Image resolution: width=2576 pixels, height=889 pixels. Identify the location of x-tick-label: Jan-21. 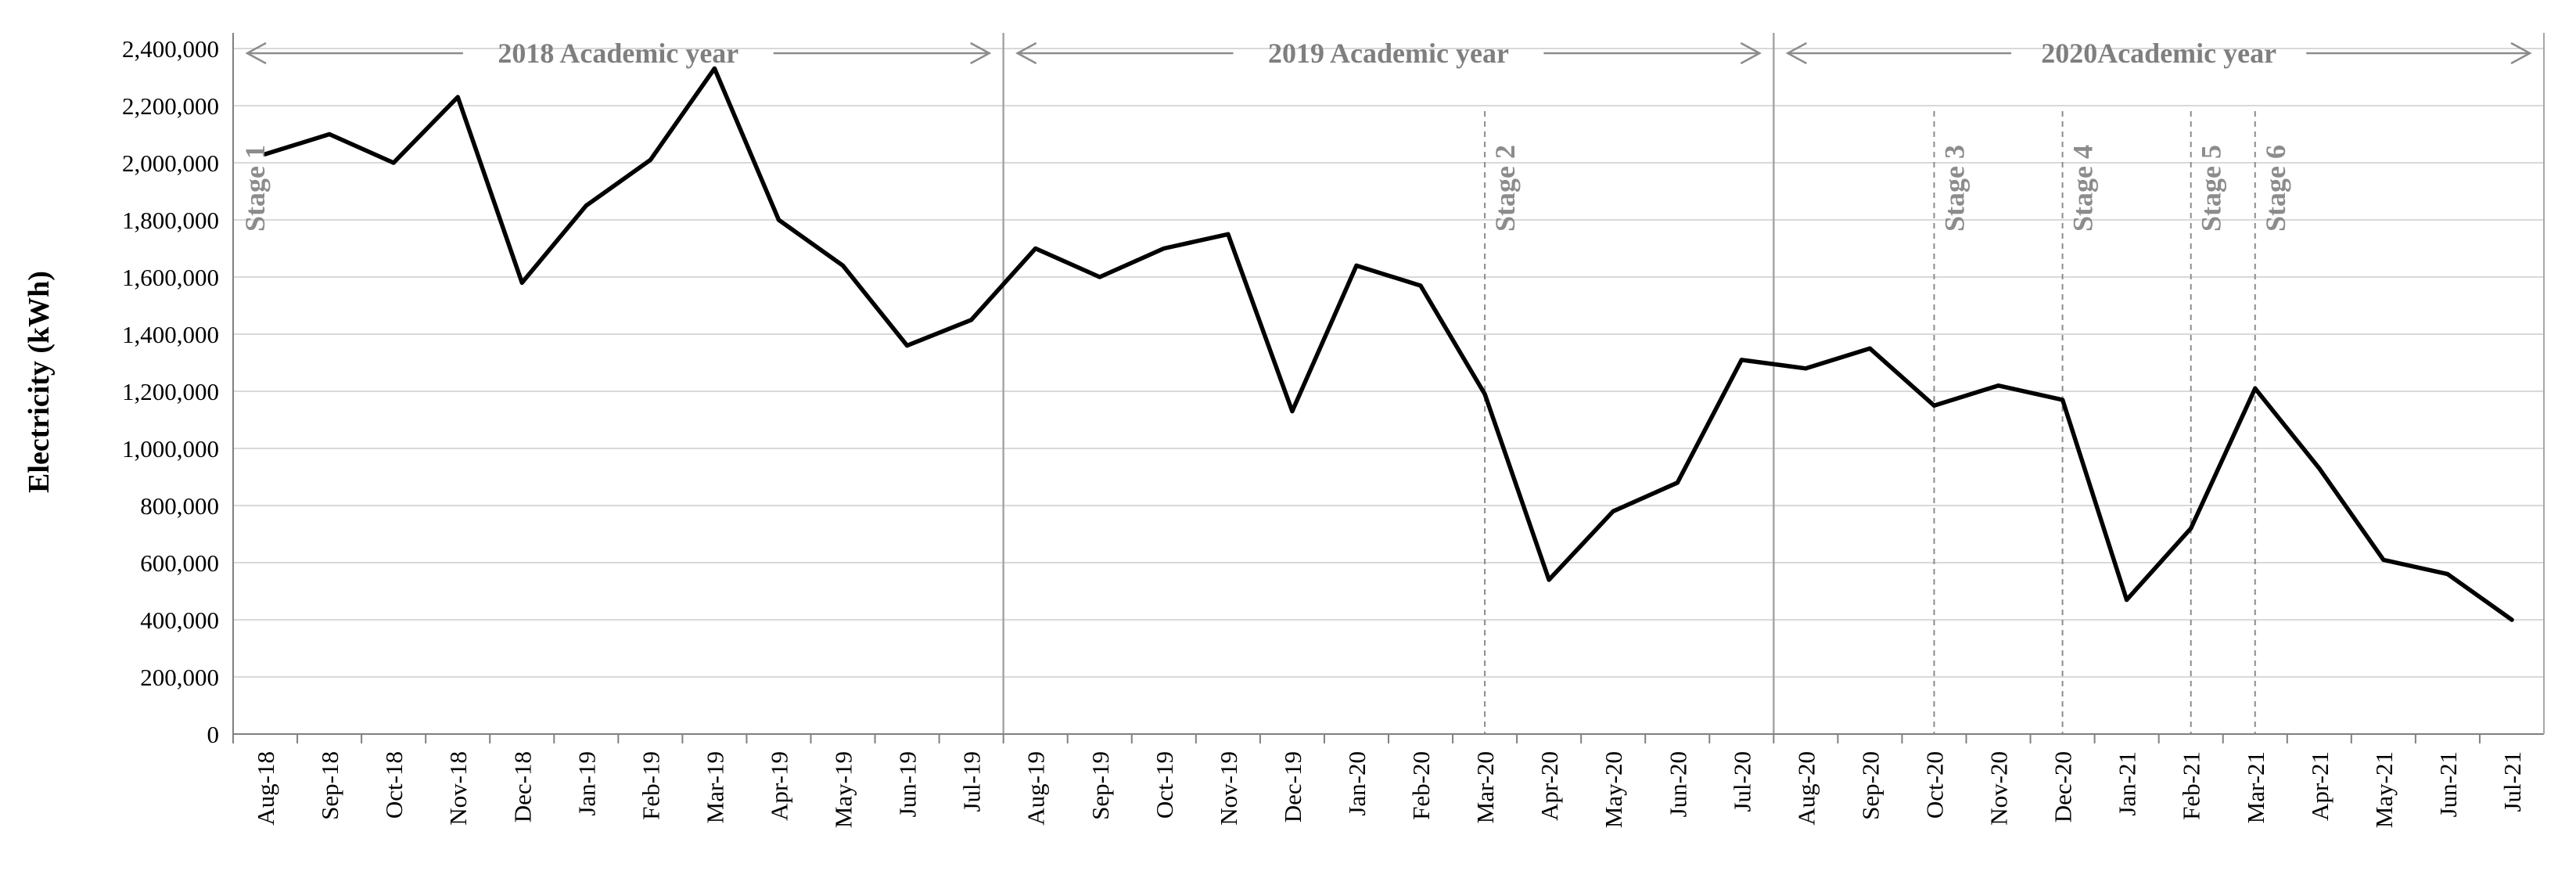
(2127, 783).